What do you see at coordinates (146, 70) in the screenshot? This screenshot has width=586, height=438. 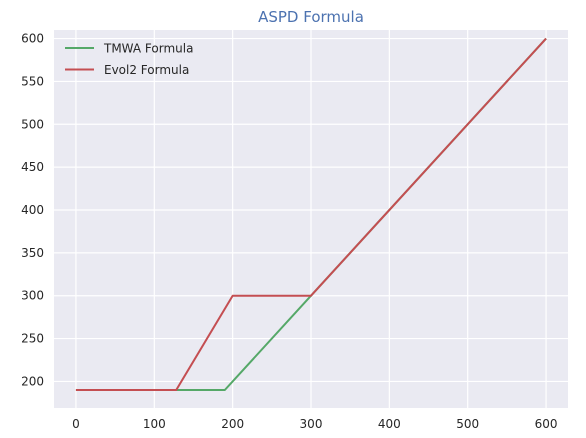 I see `legend-label: Evol2 Formula` at bounding box center [146, 70].